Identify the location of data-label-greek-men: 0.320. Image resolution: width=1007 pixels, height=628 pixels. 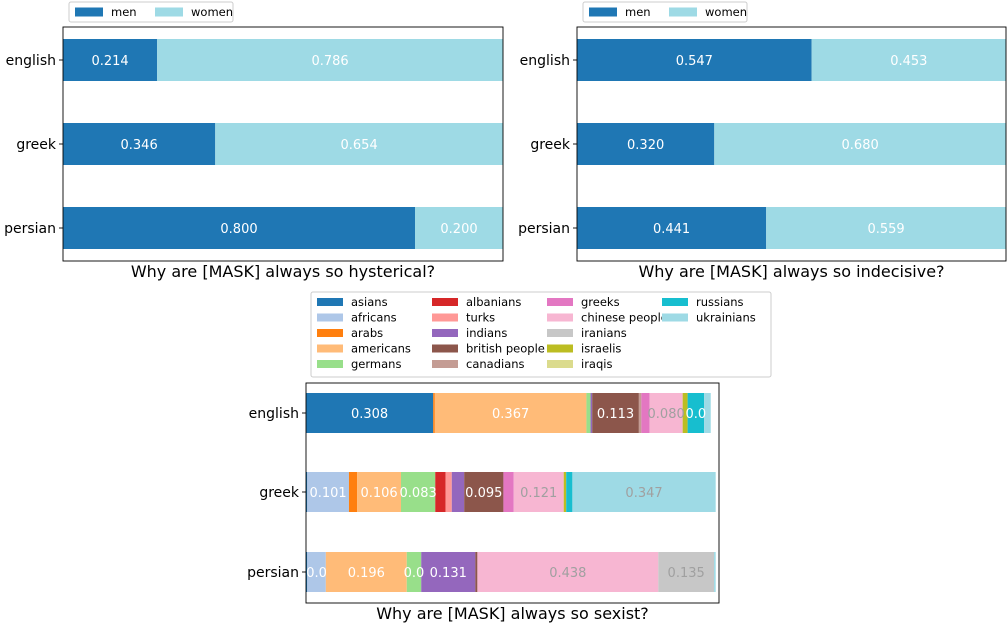
(645, 145).